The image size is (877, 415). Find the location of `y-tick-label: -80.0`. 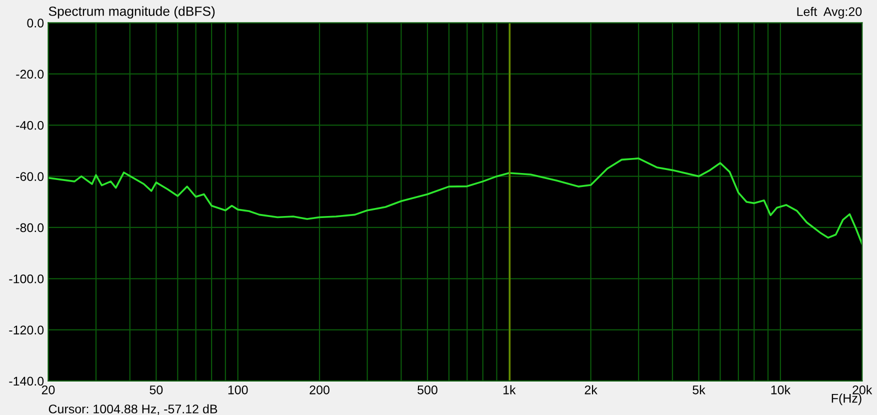

y-tick-label: -80.0 is located at coordinates (30, 227).